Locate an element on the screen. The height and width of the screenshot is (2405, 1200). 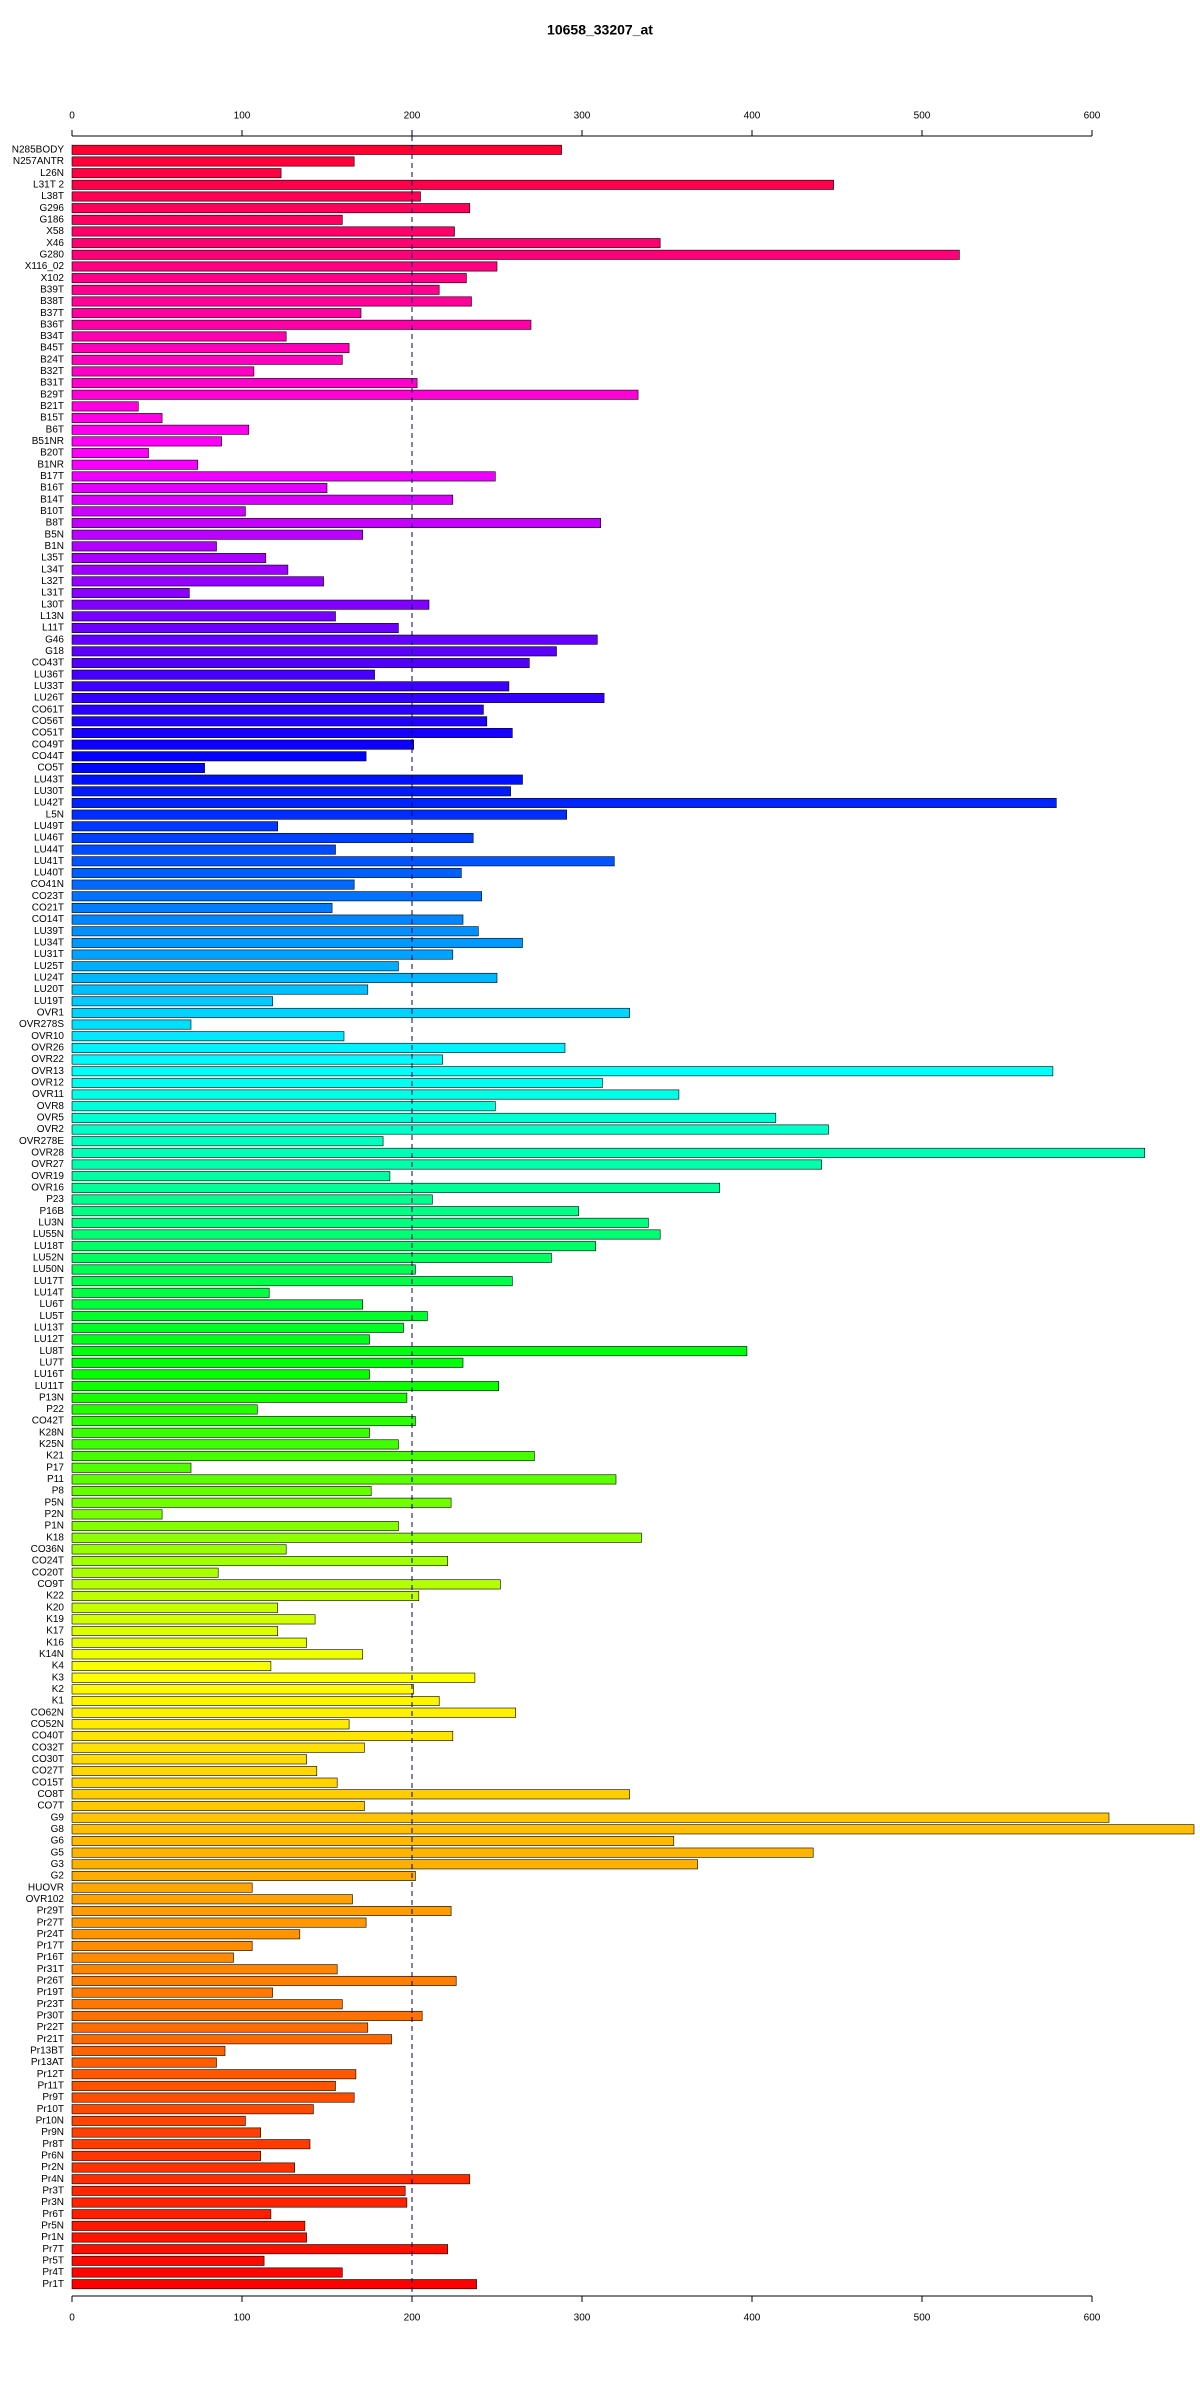
y-tick-label: CO14T is located at coordinates (48, 919).